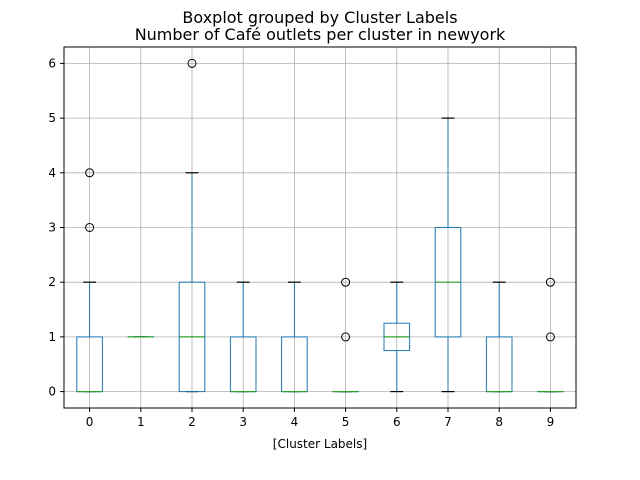 This screenshot has height=480, width=640. What do you see at coordinates (52, 337) in the screenshot?
I see `y-tick-label: 1` at bounding box center [52, 337].